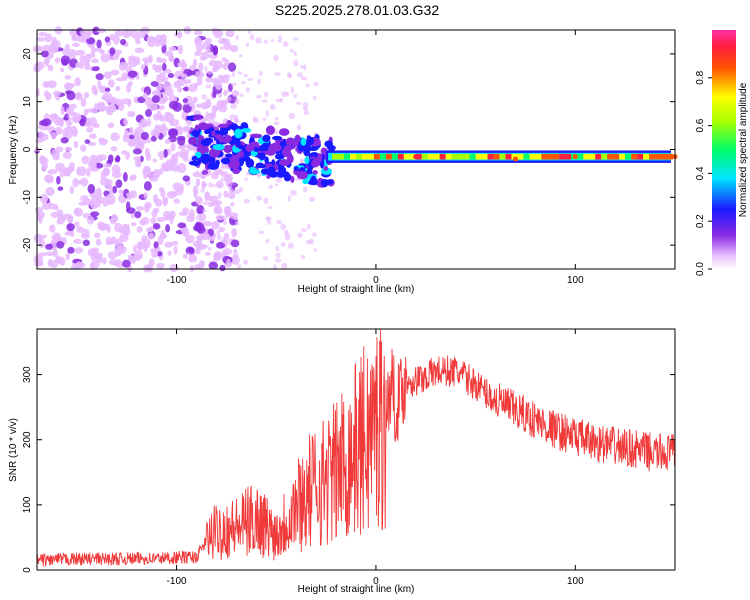 The height and width of the screenshot is (600, 750). Describe the element at coordinates (700, 269) in the screenshot. I see `colorbar-tick-label: 0.0` at that location.